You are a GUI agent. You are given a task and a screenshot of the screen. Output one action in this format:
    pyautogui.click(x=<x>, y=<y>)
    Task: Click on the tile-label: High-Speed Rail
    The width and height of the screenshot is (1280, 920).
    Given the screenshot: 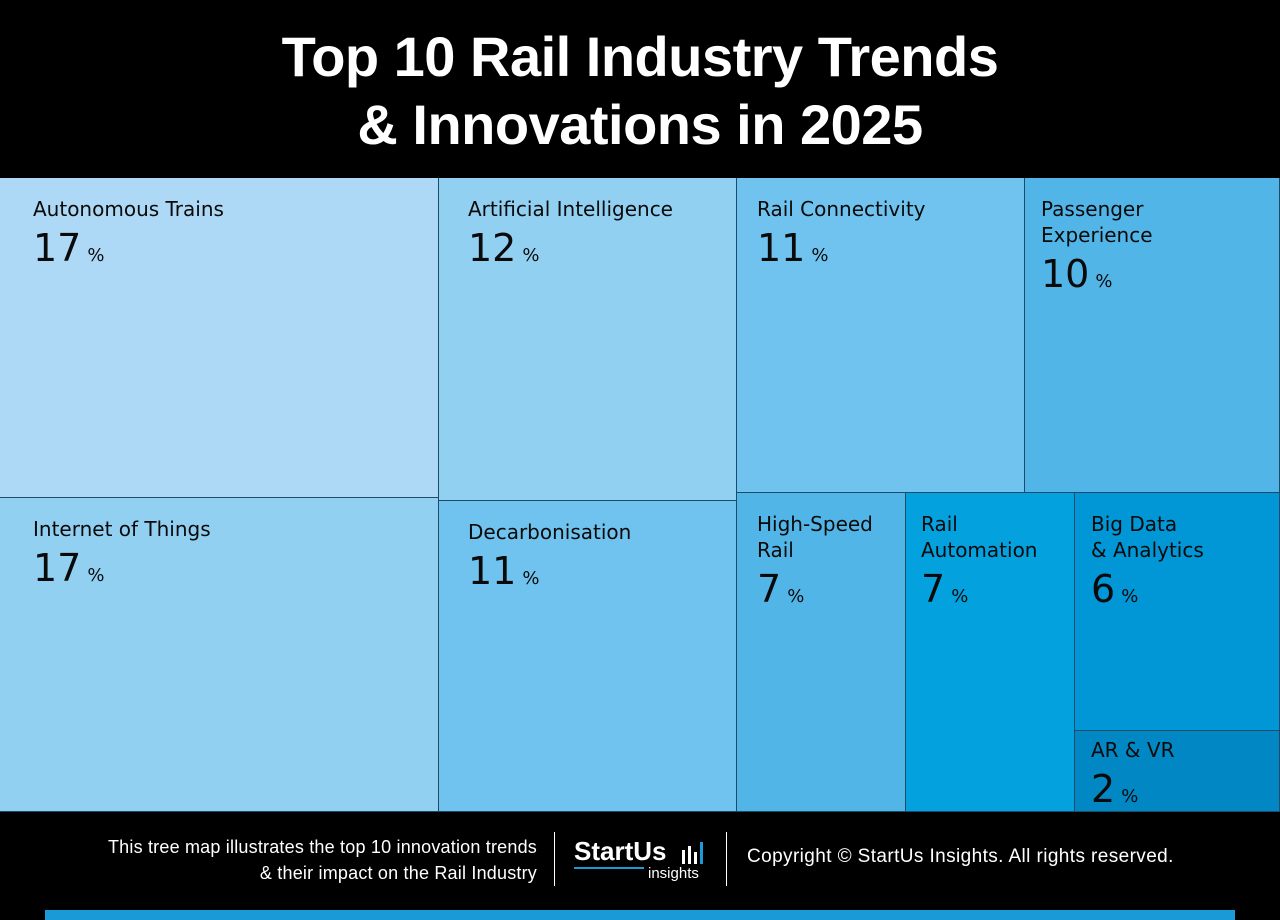 What is the action you would take?
    pyautogui.click(x=815, y=537)
    